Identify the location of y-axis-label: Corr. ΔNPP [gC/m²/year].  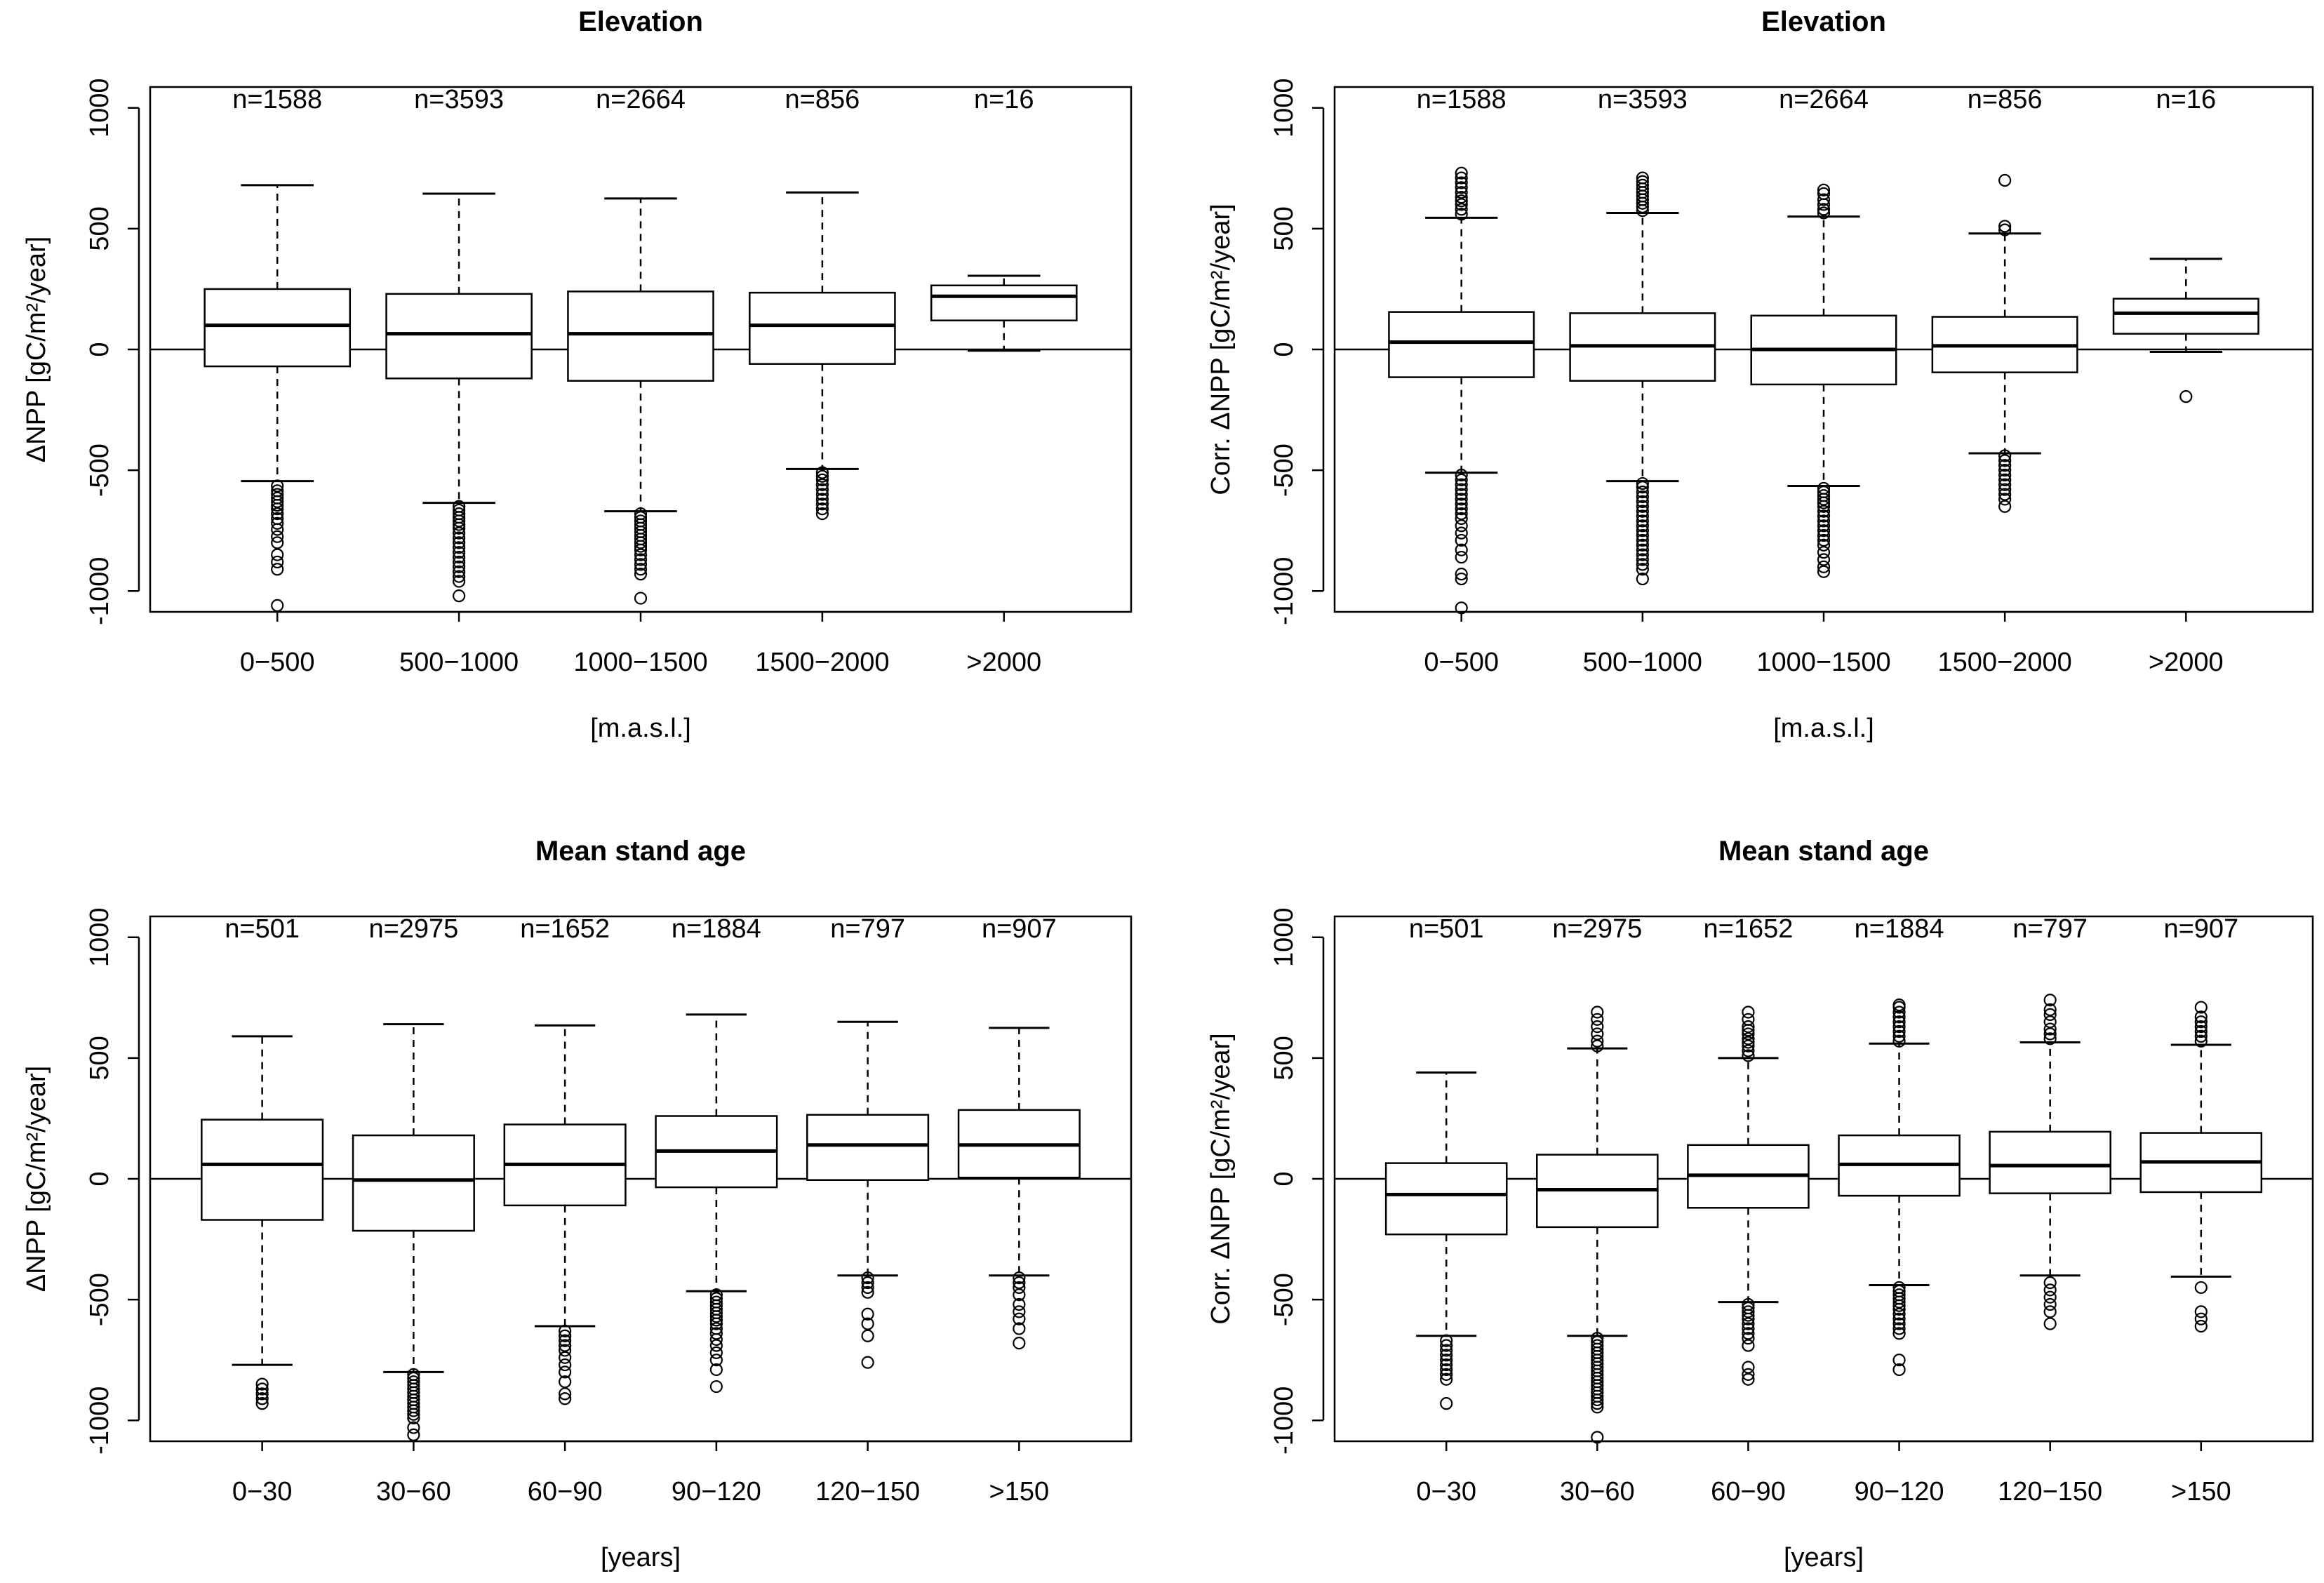
(1221, 349).